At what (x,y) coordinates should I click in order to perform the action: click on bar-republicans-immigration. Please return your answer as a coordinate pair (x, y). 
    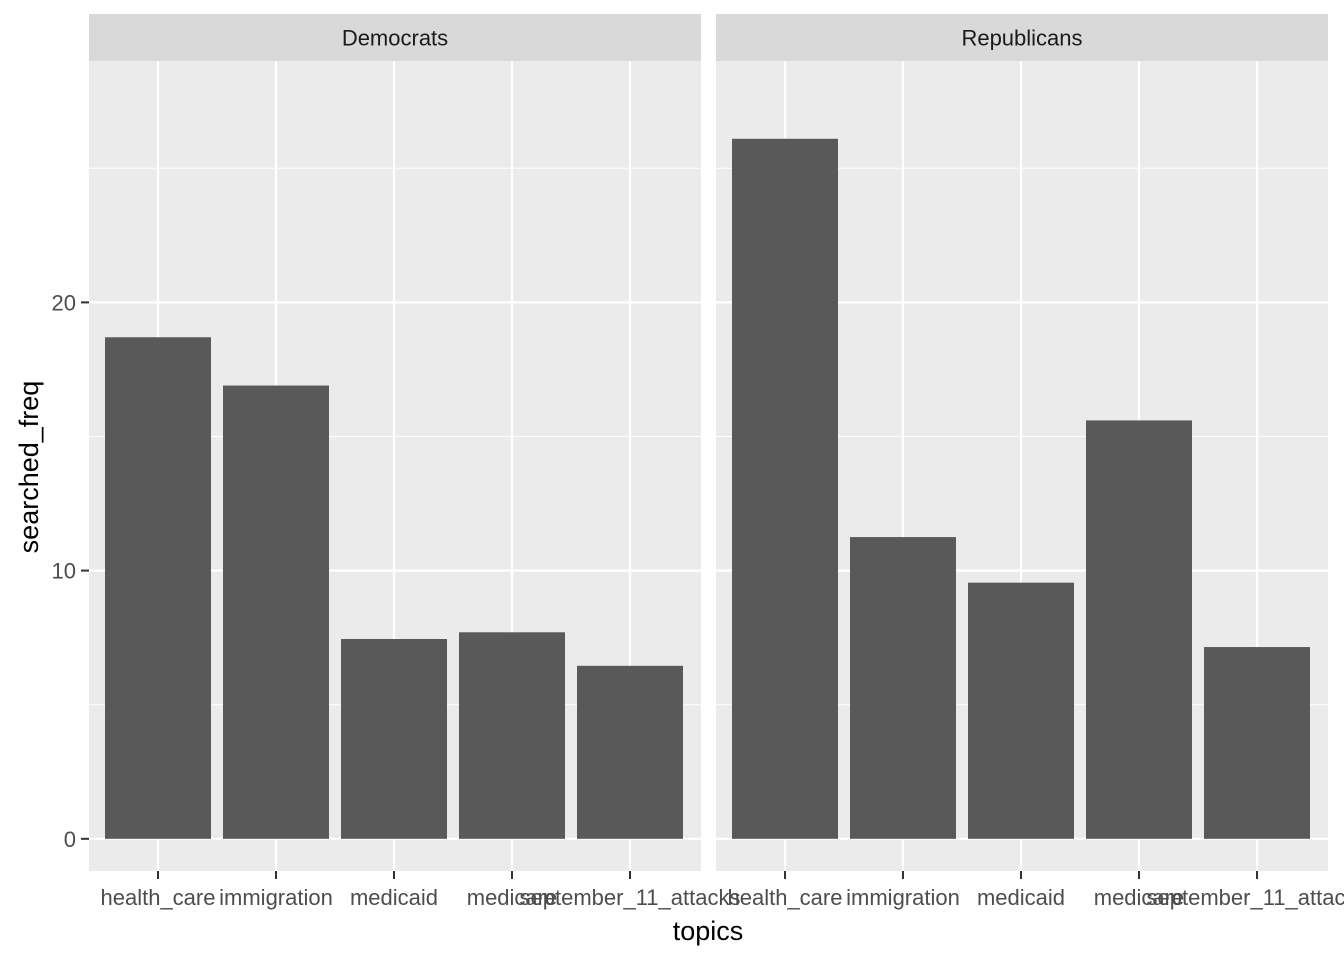
    Looking at the image, I should click on (903, 688).